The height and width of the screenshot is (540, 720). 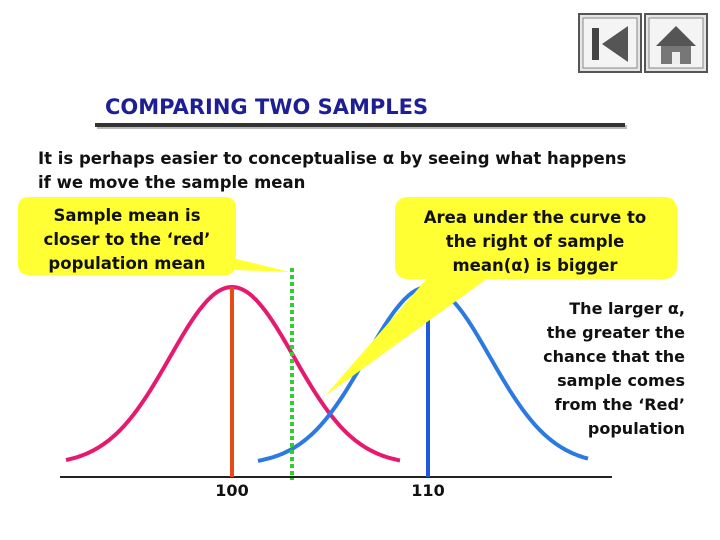 I want to click on nav-home-button, so click(x=676, y=43).